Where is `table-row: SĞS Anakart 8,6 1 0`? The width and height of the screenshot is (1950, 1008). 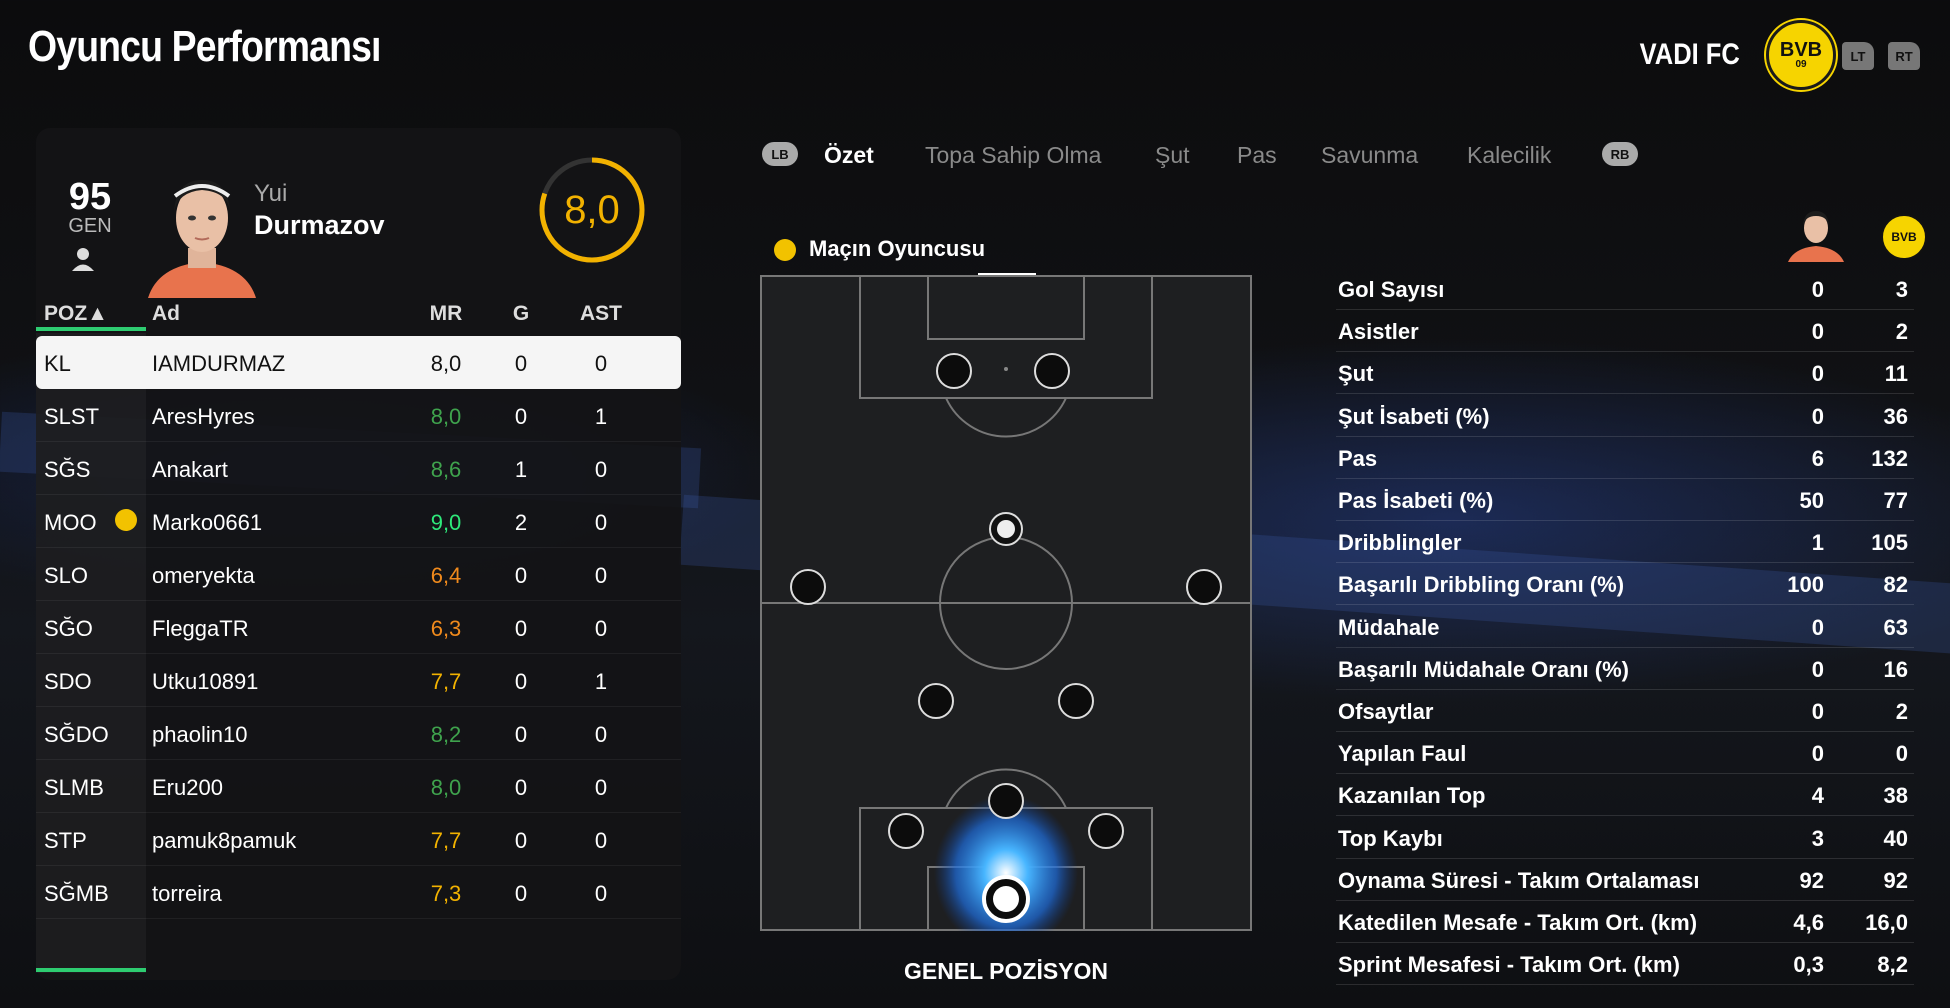
table-row: SĞS Anakart 8,6 1 0 is located at coordinates (358, 468).